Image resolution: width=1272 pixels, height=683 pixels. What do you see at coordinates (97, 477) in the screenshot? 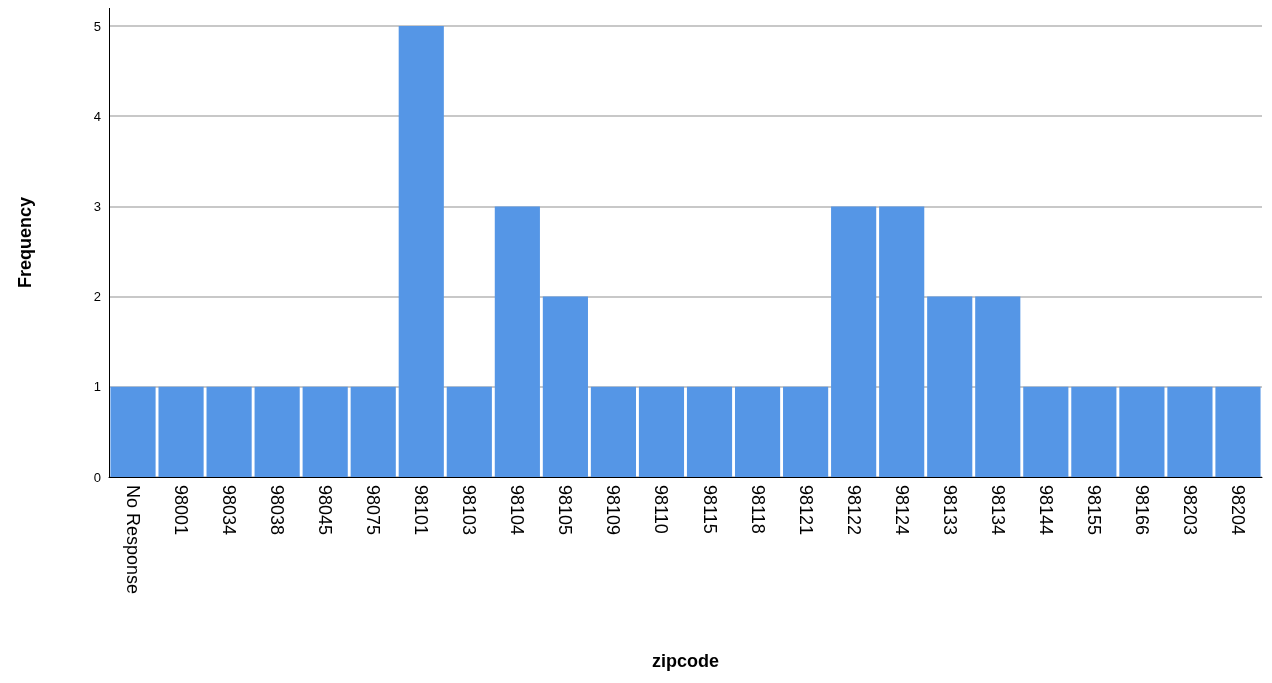
I see `y-tick-label: 0` at bounding box center [97, 477].